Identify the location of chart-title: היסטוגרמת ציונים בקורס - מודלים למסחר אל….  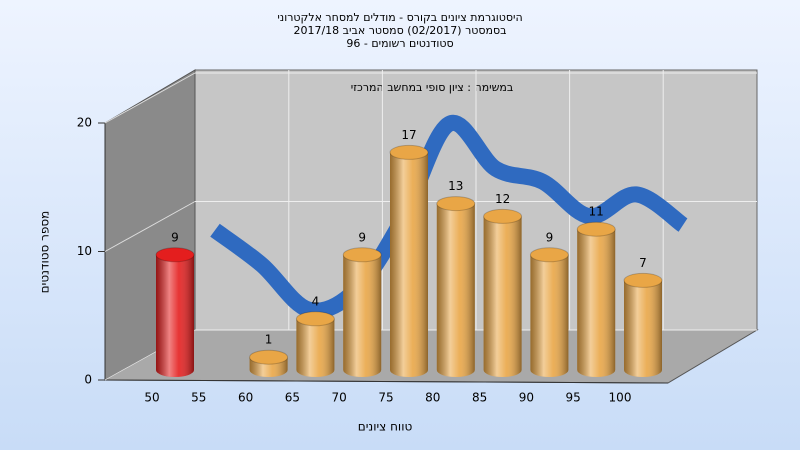
(399, 17).